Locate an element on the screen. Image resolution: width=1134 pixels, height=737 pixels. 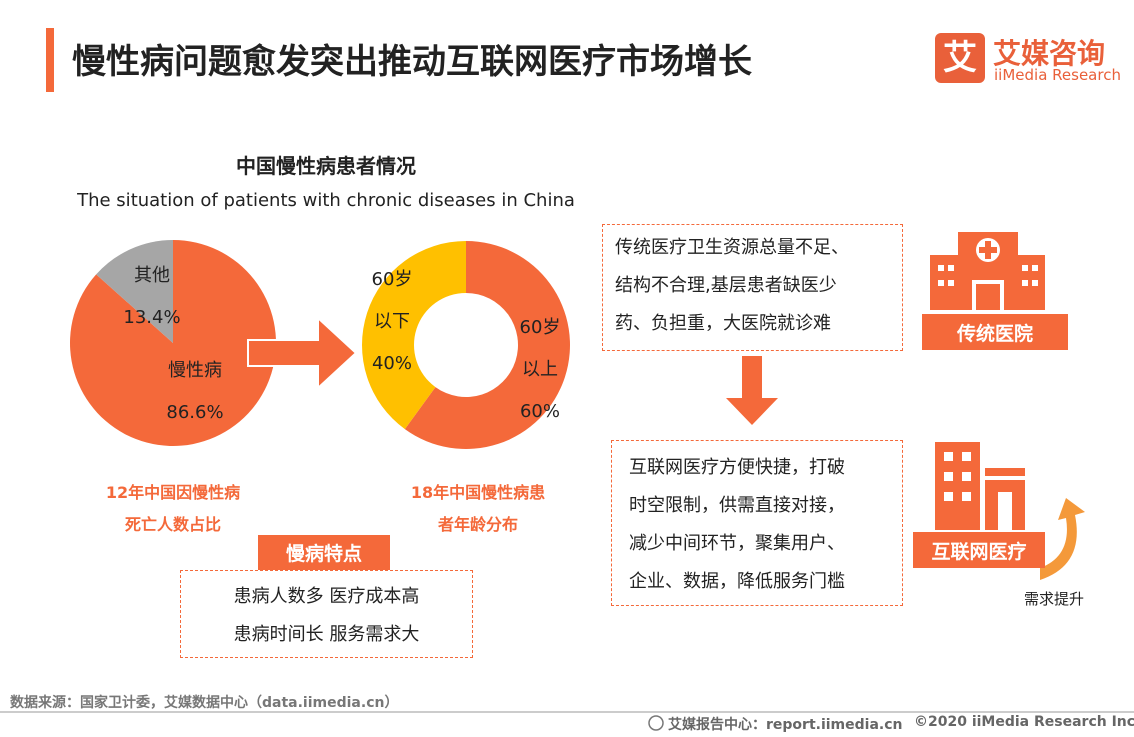
logo-mark-bg is located at coordinates (960, 58).